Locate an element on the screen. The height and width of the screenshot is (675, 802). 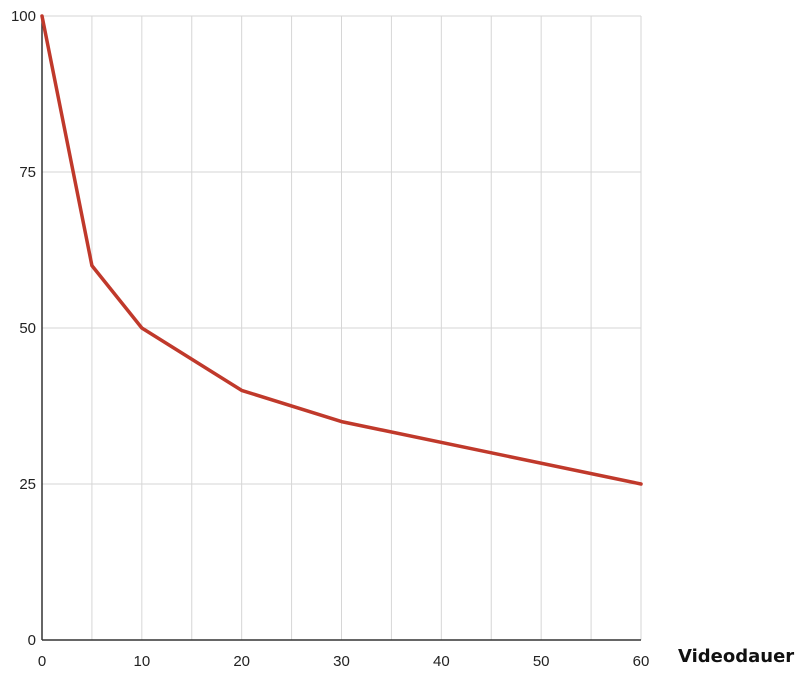
y-tick-label: 0 is located at coordinates (32, 640).